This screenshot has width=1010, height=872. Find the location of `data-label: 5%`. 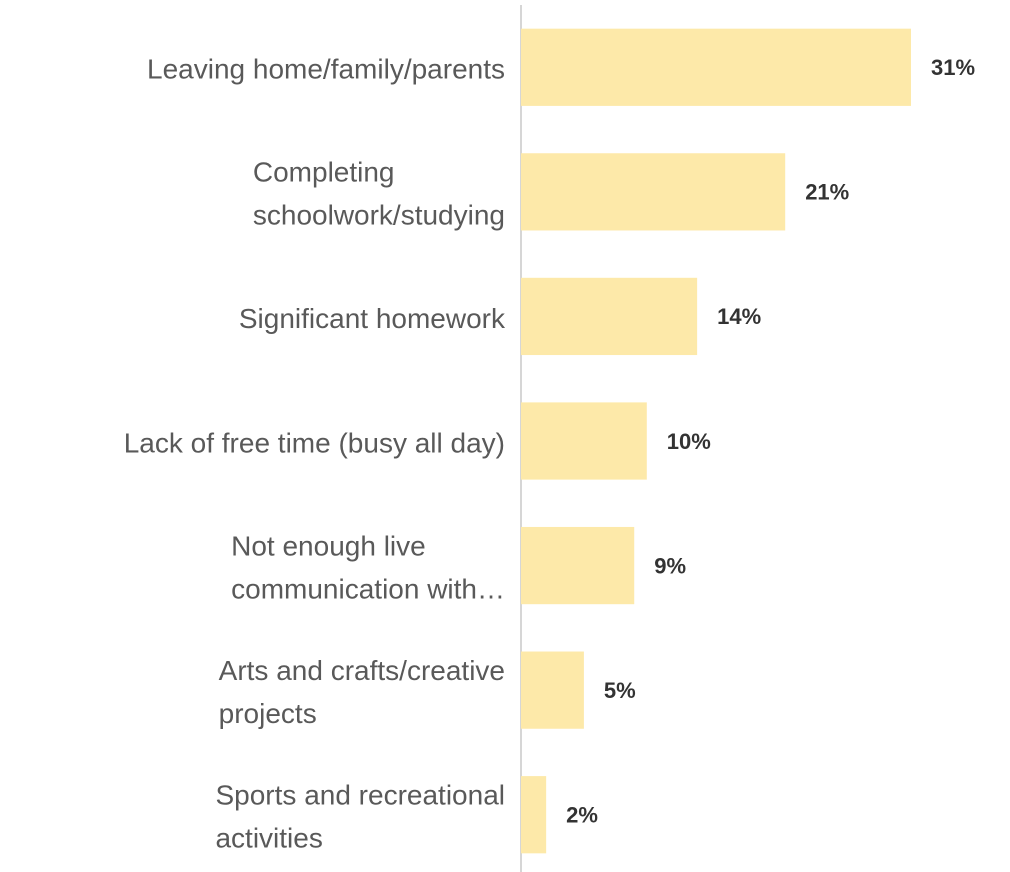

data-label: 5% is located at coordinates (620, 690).